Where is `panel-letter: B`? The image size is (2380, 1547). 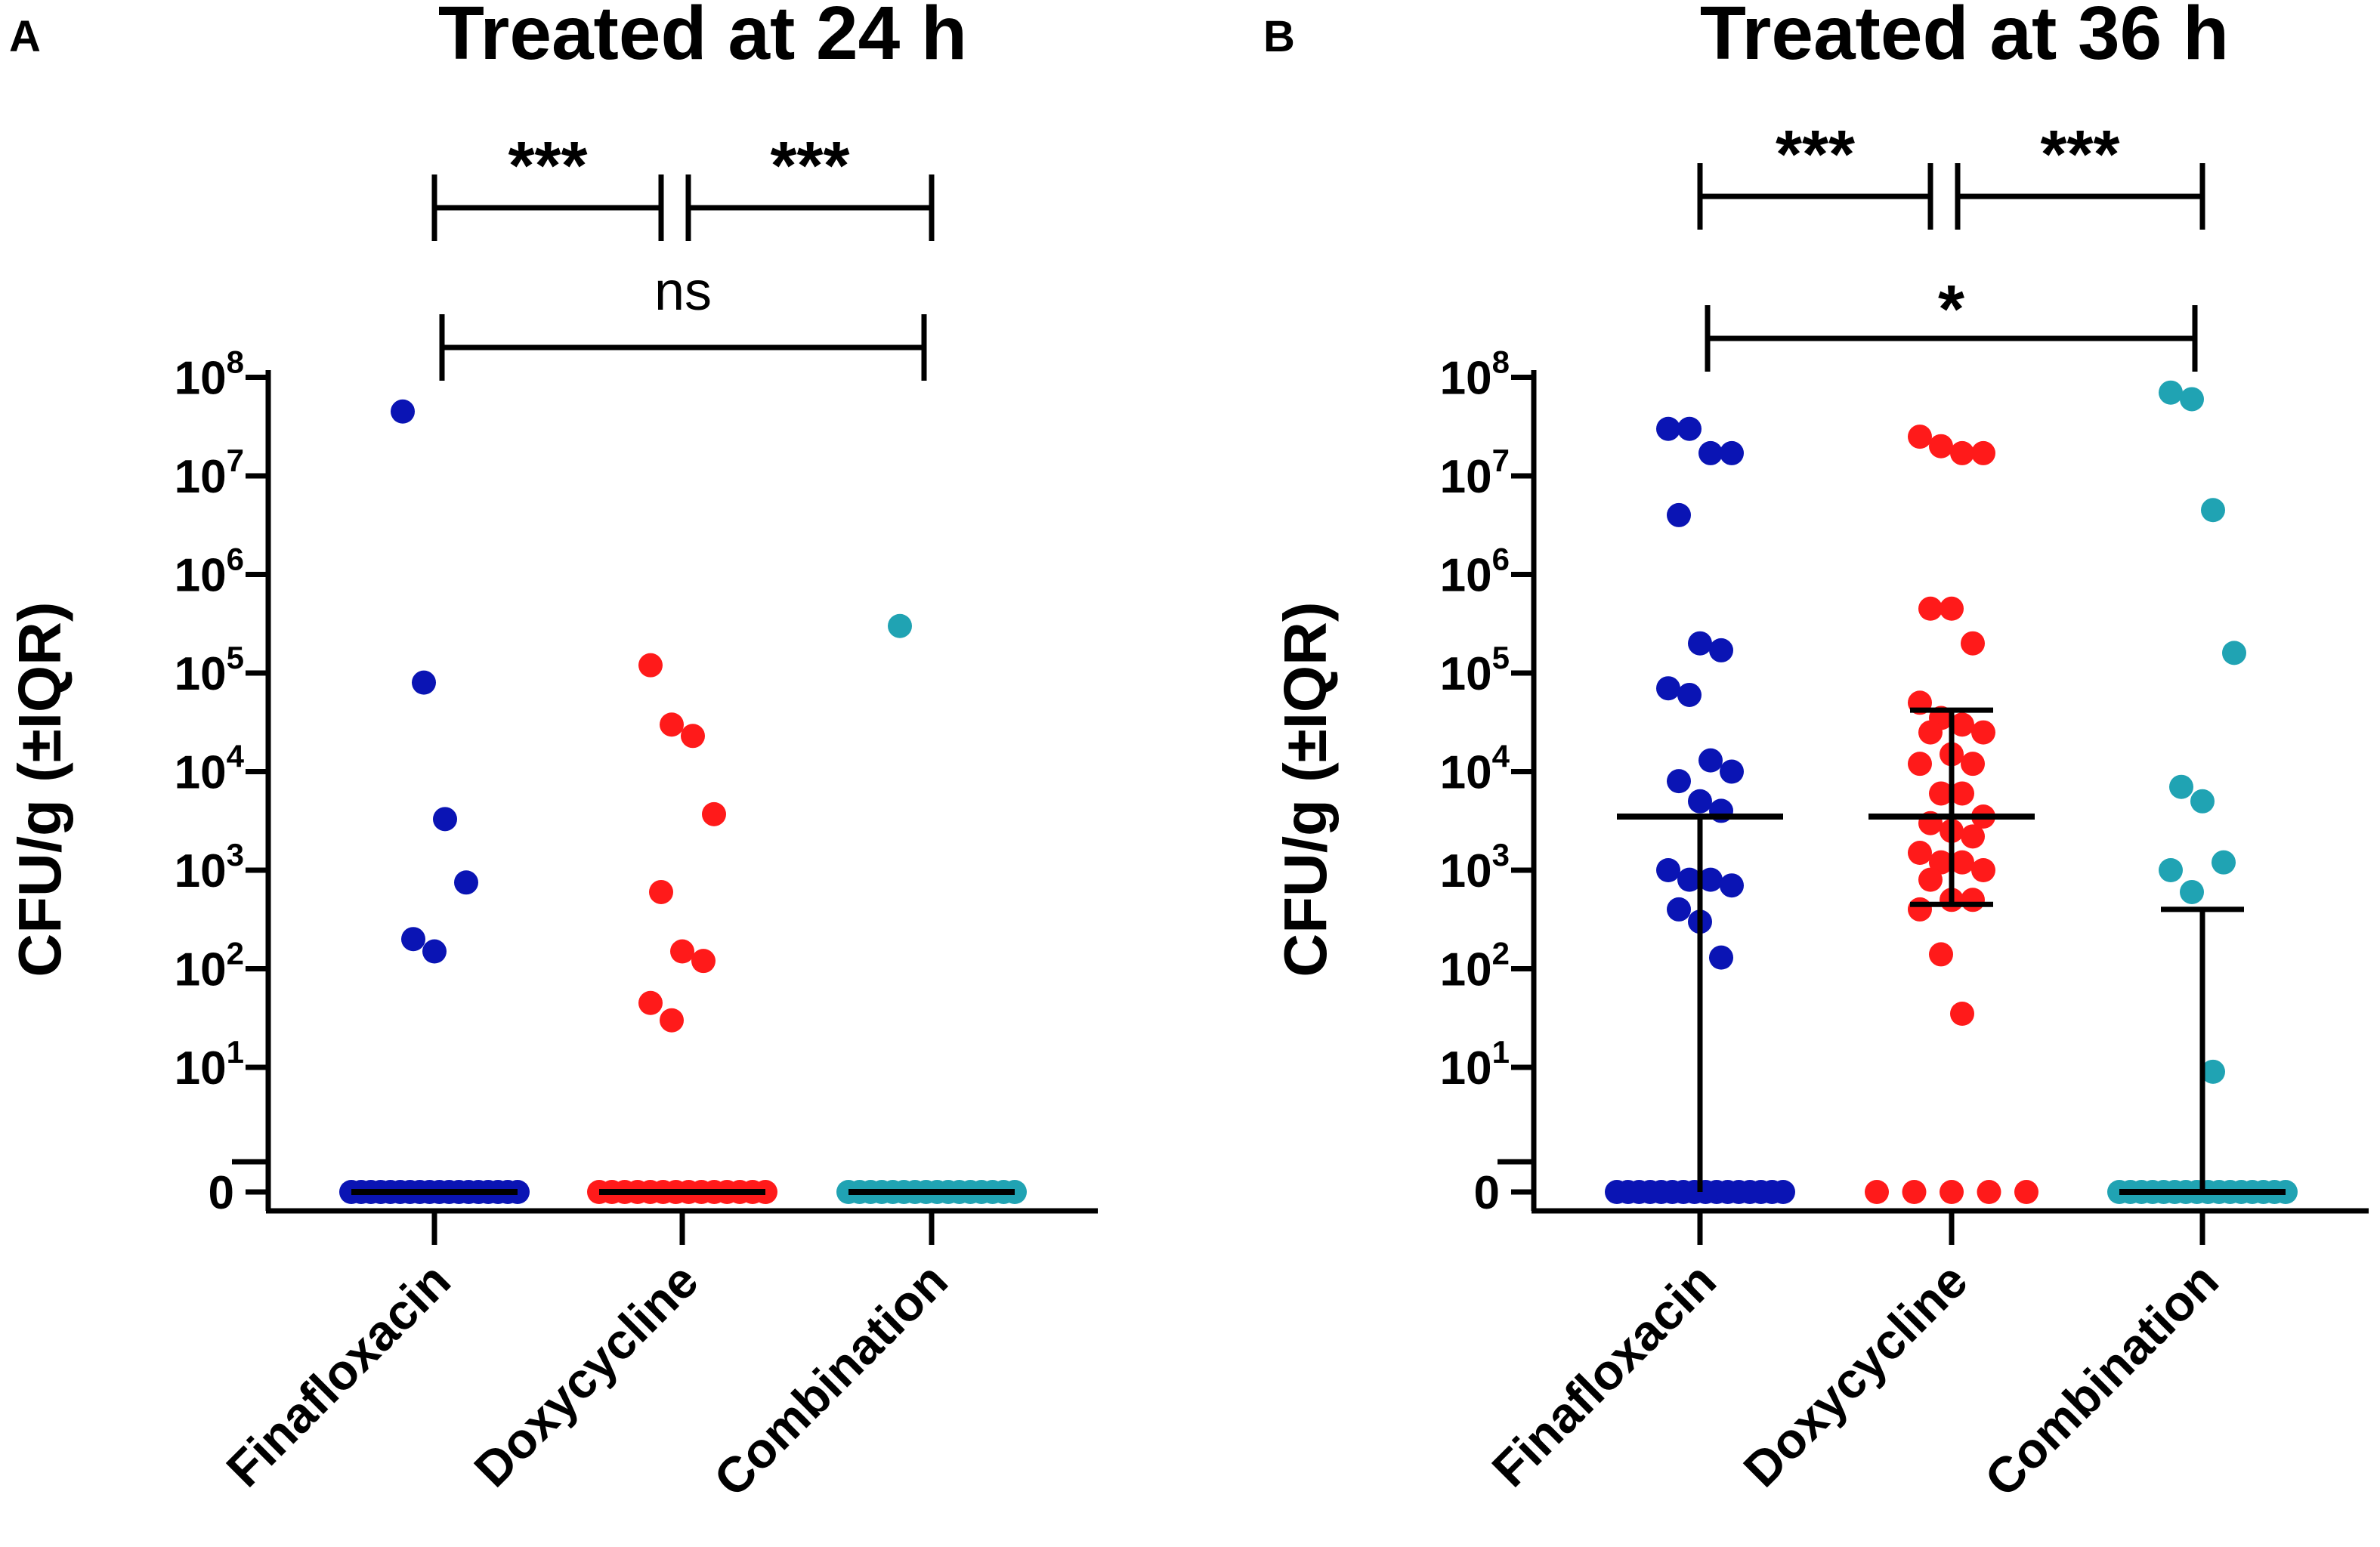
panel-letter: B is located at coordinates (1279, 36).